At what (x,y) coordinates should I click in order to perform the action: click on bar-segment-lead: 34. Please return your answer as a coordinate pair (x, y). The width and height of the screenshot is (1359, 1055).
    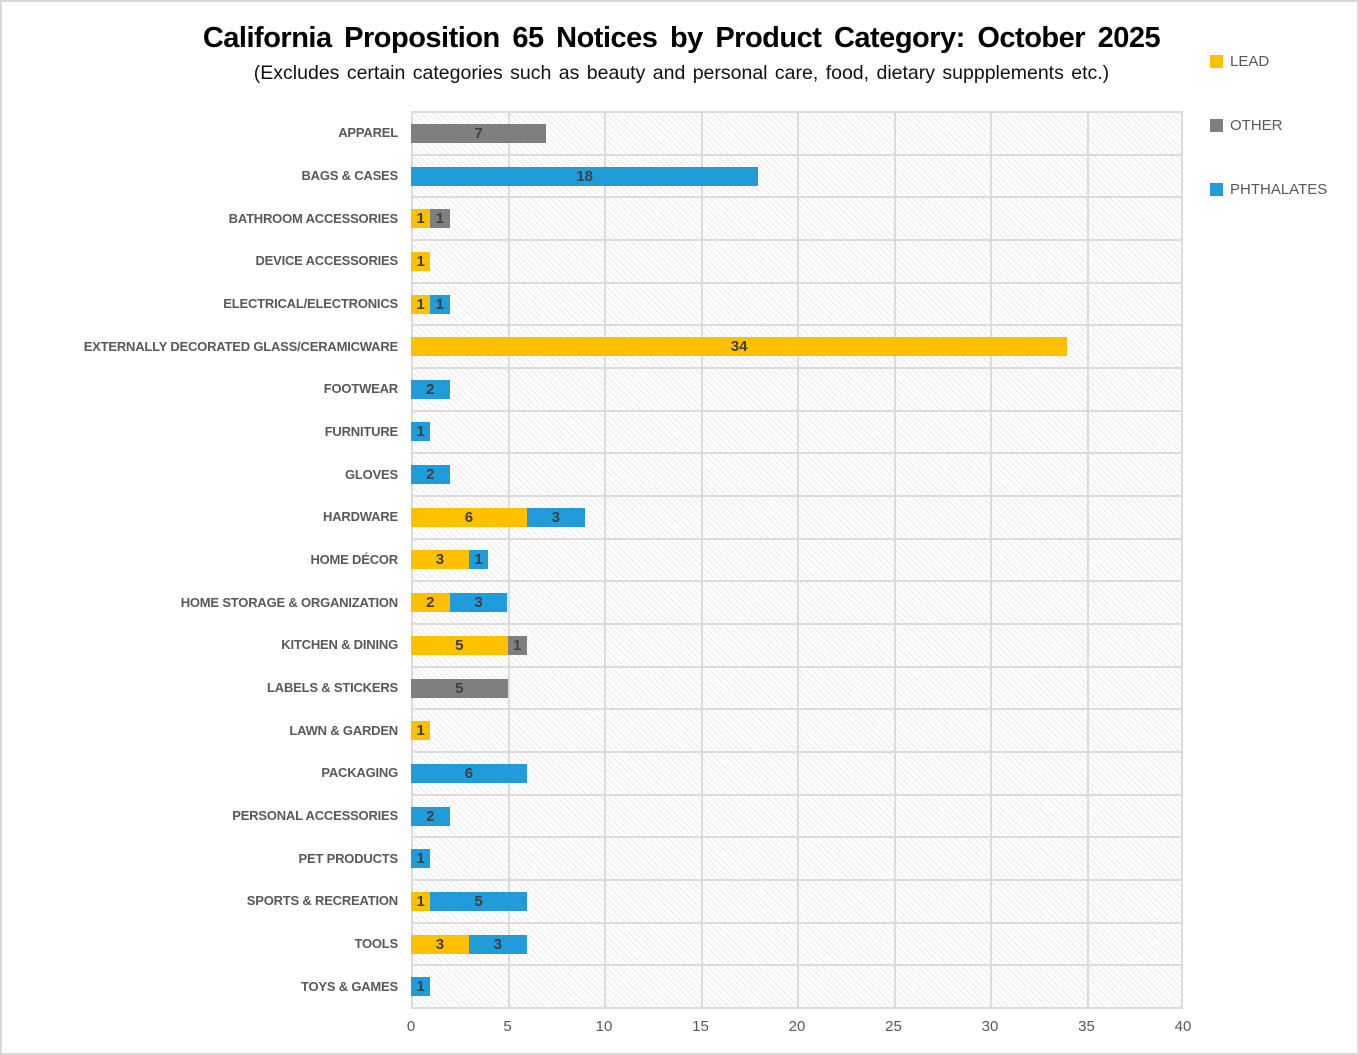
    Looking at the image, I should click on (739, 346).